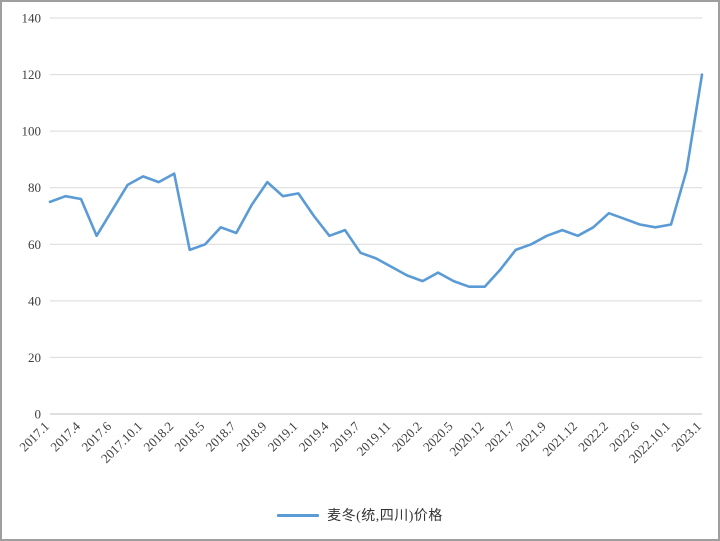 This screenshot has width=720, height=541. What do you see at coordinates (298, 515) in the screenshot?
I see `legend-line-marker` at bounding box center [298, 515].